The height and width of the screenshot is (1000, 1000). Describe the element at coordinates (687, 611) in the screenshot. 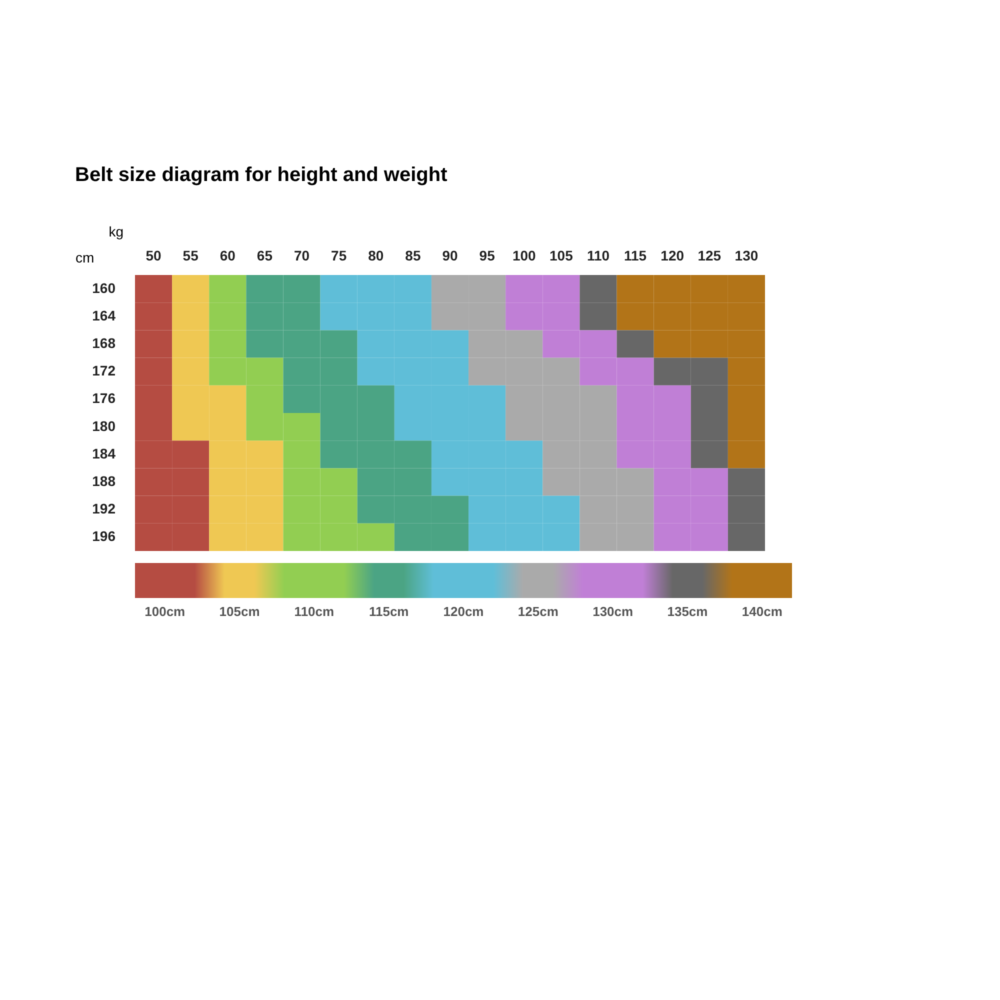

I see `color-bar-label: 135cm` at that location.